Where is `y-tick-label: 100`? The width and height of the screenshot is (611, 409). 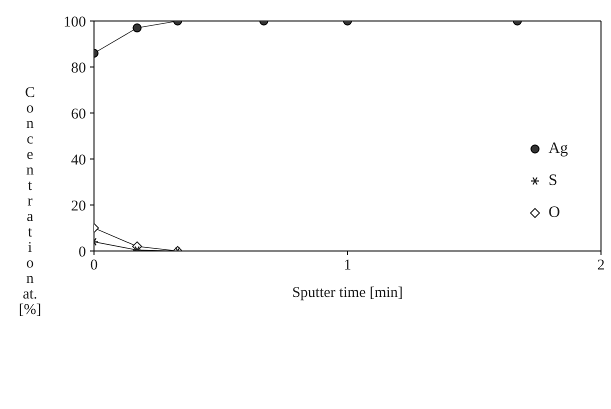
y-tick-label: 100 is located at coordinates (75, 22).